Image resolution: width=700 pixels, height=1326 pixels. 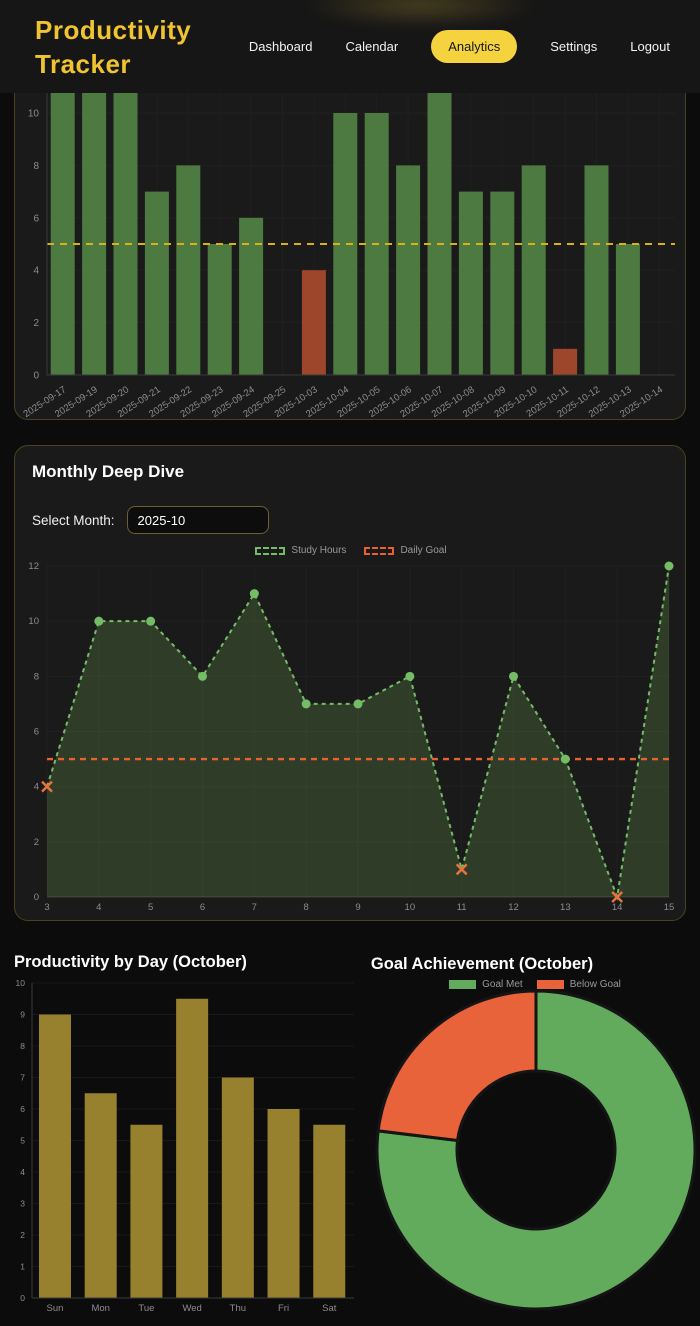 What do you see at coordinates (73, 520) in the screenshot?
I see `select-month-label: Select Month:` at bounding box center [73, 520].